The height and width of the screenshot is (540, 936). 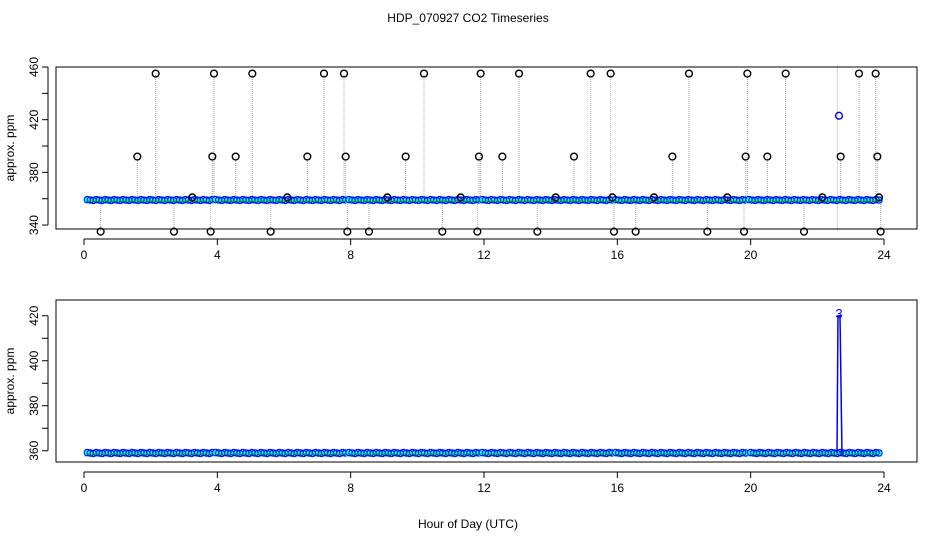 I want to click on y-tick-label: 400, so click(x=34, y=360).